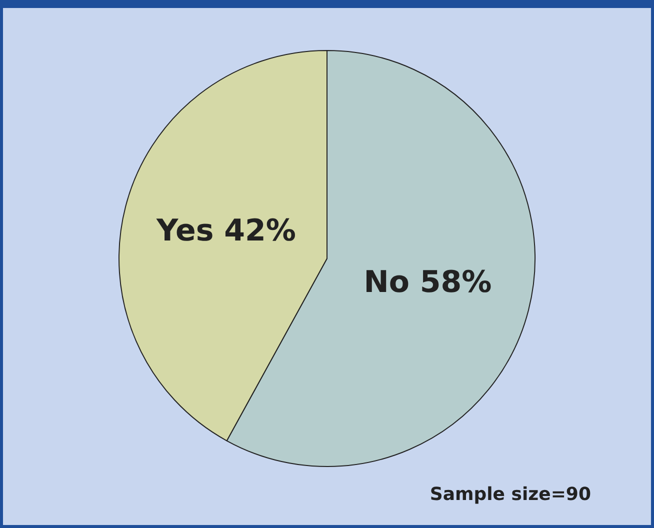  What do you see at coordinates (428, 282) in the screenshot?
I see `slice-label: No 58%` at bounding box center [428, 282].